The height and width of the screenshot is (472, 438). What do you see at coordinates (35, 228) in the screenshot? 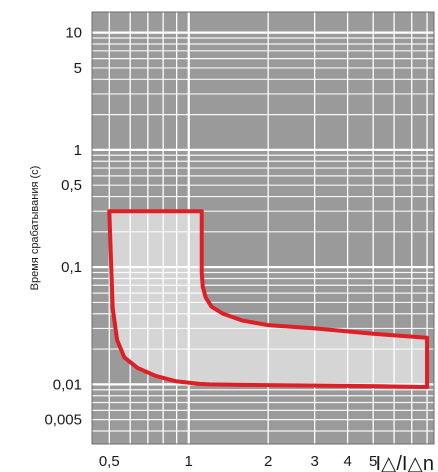
I see `y-axis-label: Время срабатывания (с)` at bounding box center [35, 228].